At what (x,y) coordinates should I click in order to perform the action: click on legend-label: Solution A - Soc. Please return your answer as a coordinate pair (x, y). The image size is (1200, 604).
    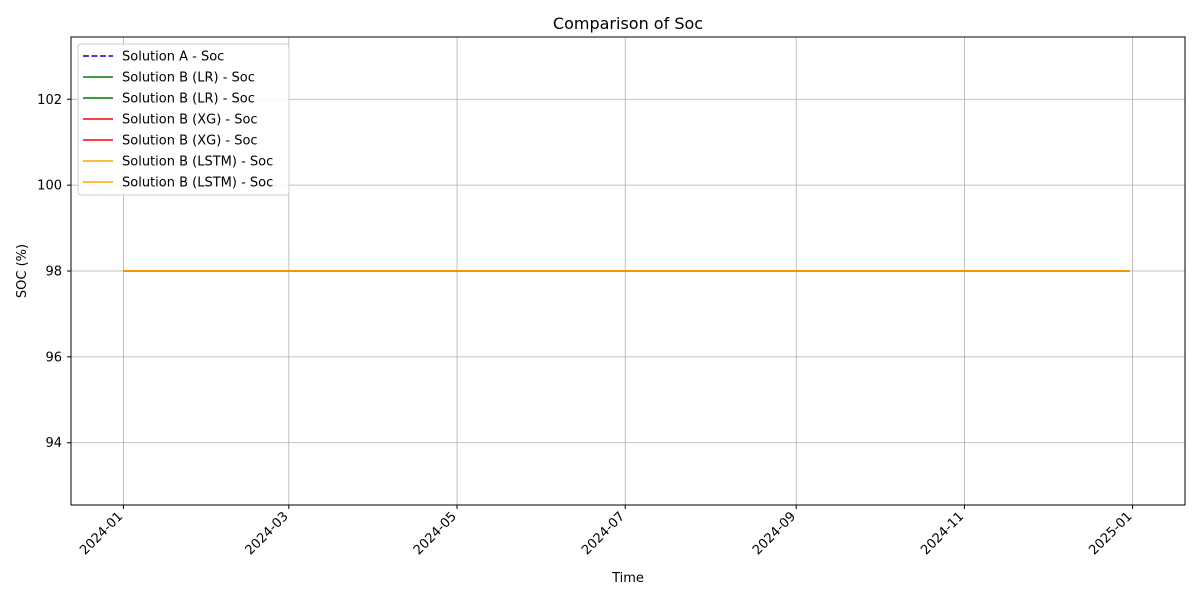
    Looking at the image, I should click on (173, 57).